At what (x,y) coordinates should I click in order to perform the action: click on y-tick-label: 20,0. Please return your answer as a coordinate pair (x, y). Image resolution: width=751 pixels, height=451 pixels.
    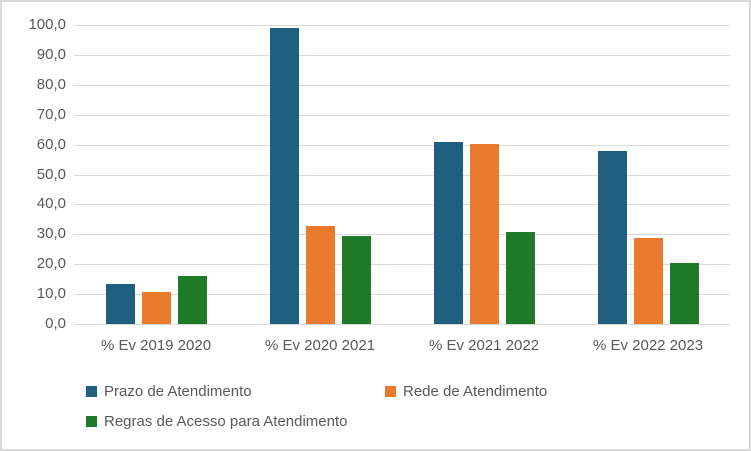
    Looking at the image, I should click on (51, 264).